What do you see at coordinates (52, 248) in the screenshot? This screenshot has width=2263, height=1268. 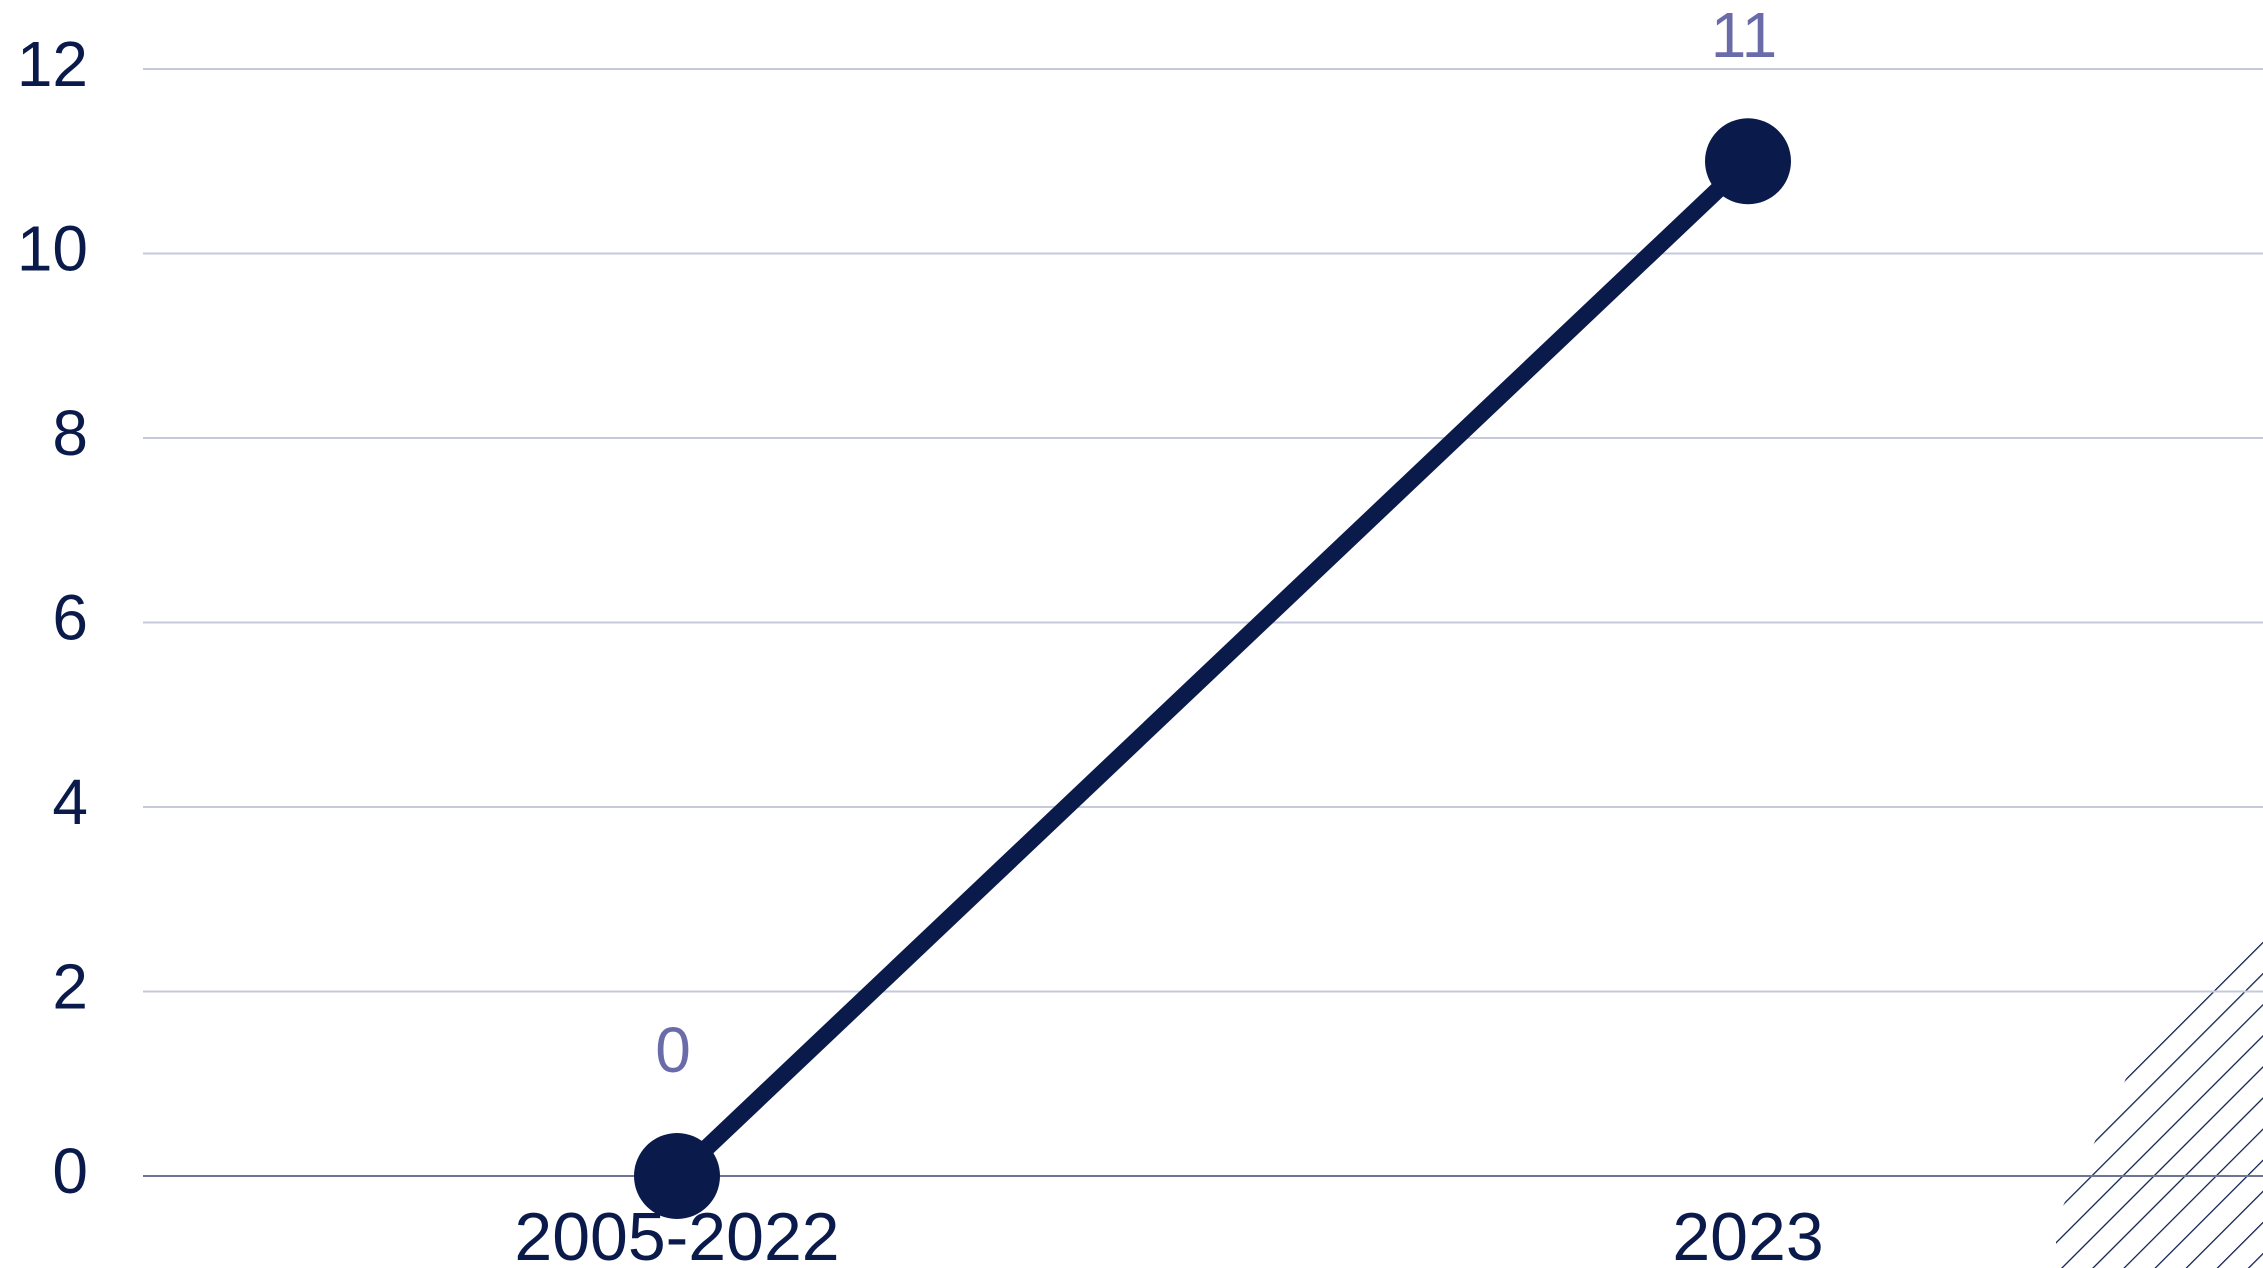 I see `y-tick-label: 10` at bounding box center [52, 248].